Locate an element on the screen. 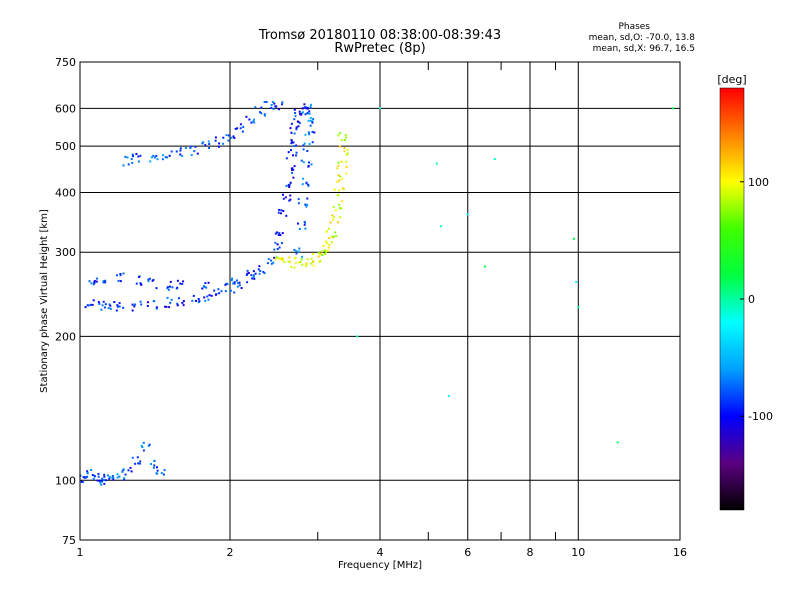  phases-x-stats: mean, sd,X: 96.7, 16.5 is located at coordinates (643, 49).